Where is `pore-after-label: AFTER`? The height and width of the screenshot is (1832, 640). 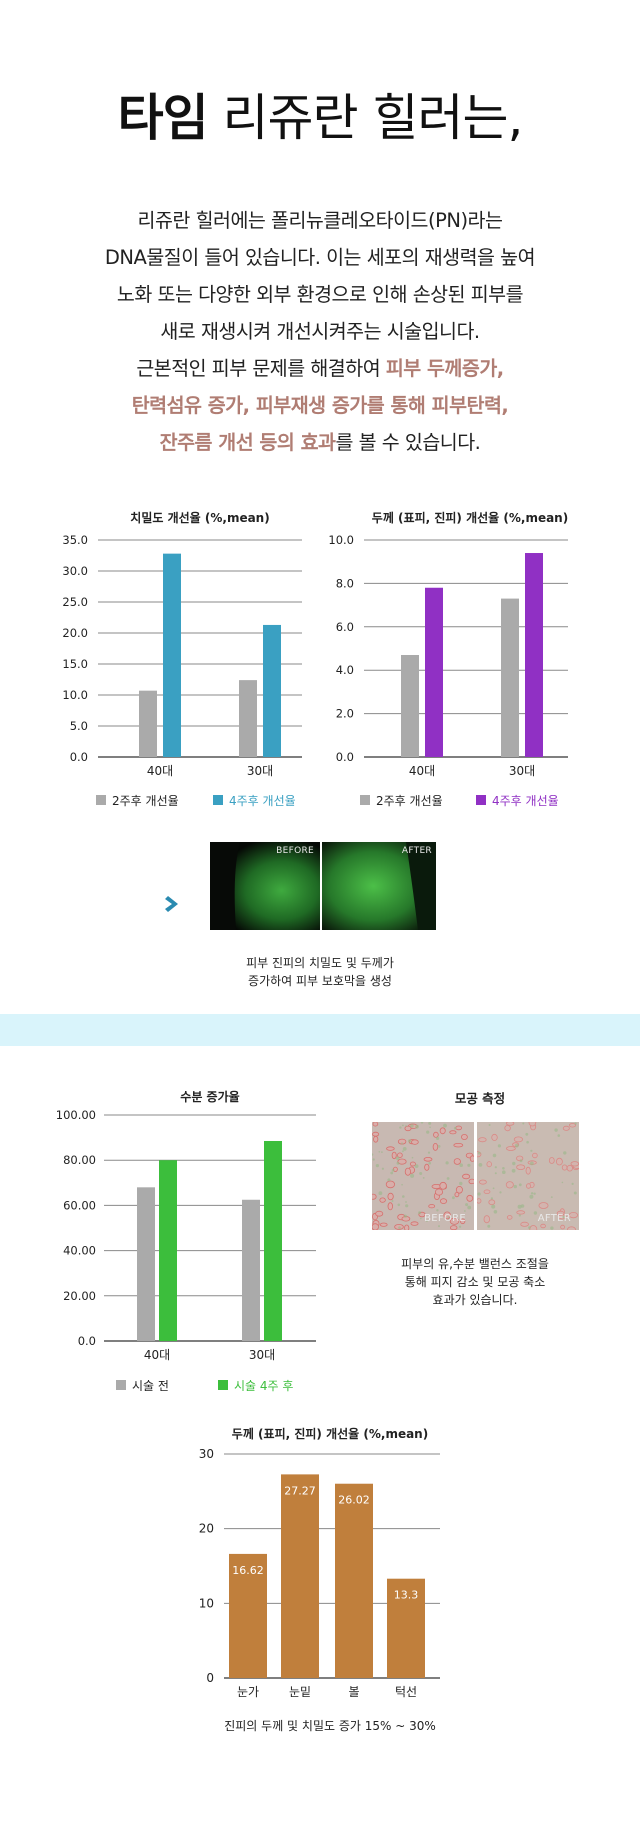
pore-after-label: AFTER is located at coordinates (554, 1218).